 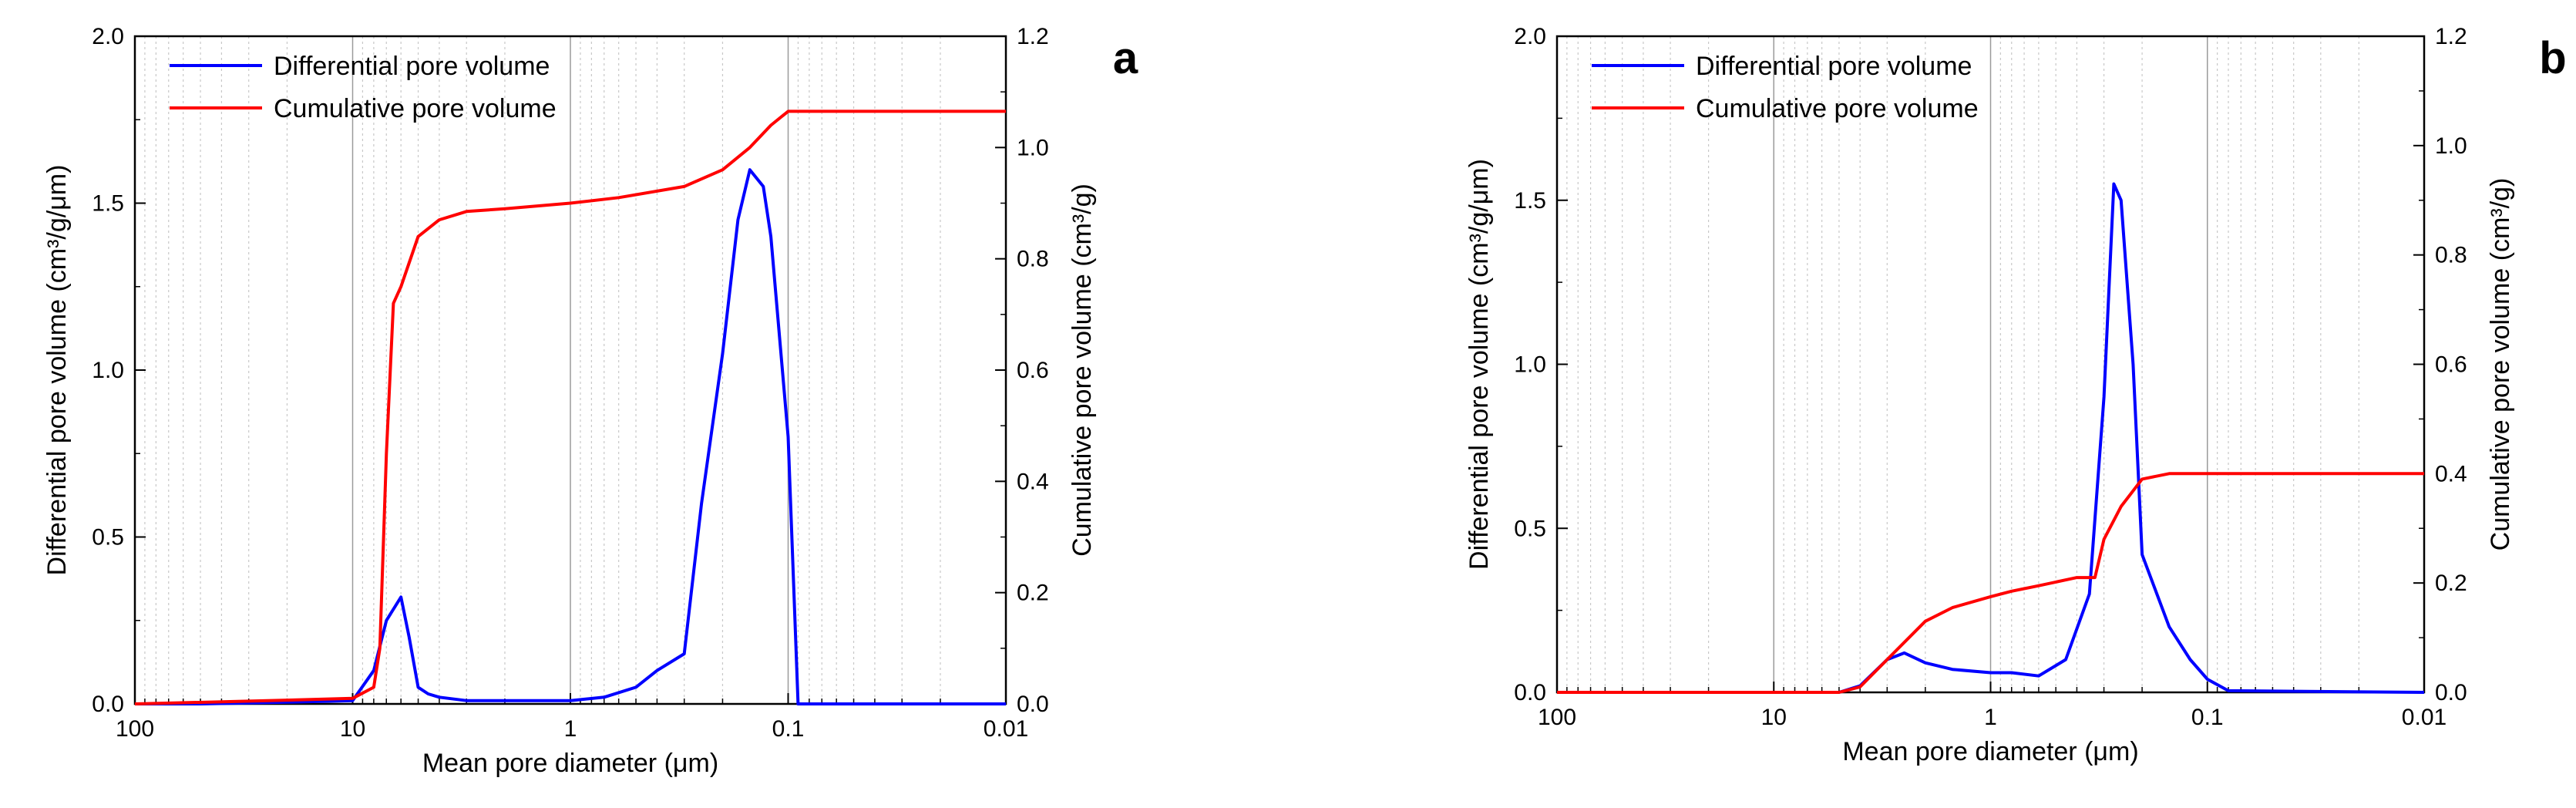 What do you see at coordinates (1990, 583) in the screenshot?
I see `series-line-cumulative` at bounding box center [1990, 583].